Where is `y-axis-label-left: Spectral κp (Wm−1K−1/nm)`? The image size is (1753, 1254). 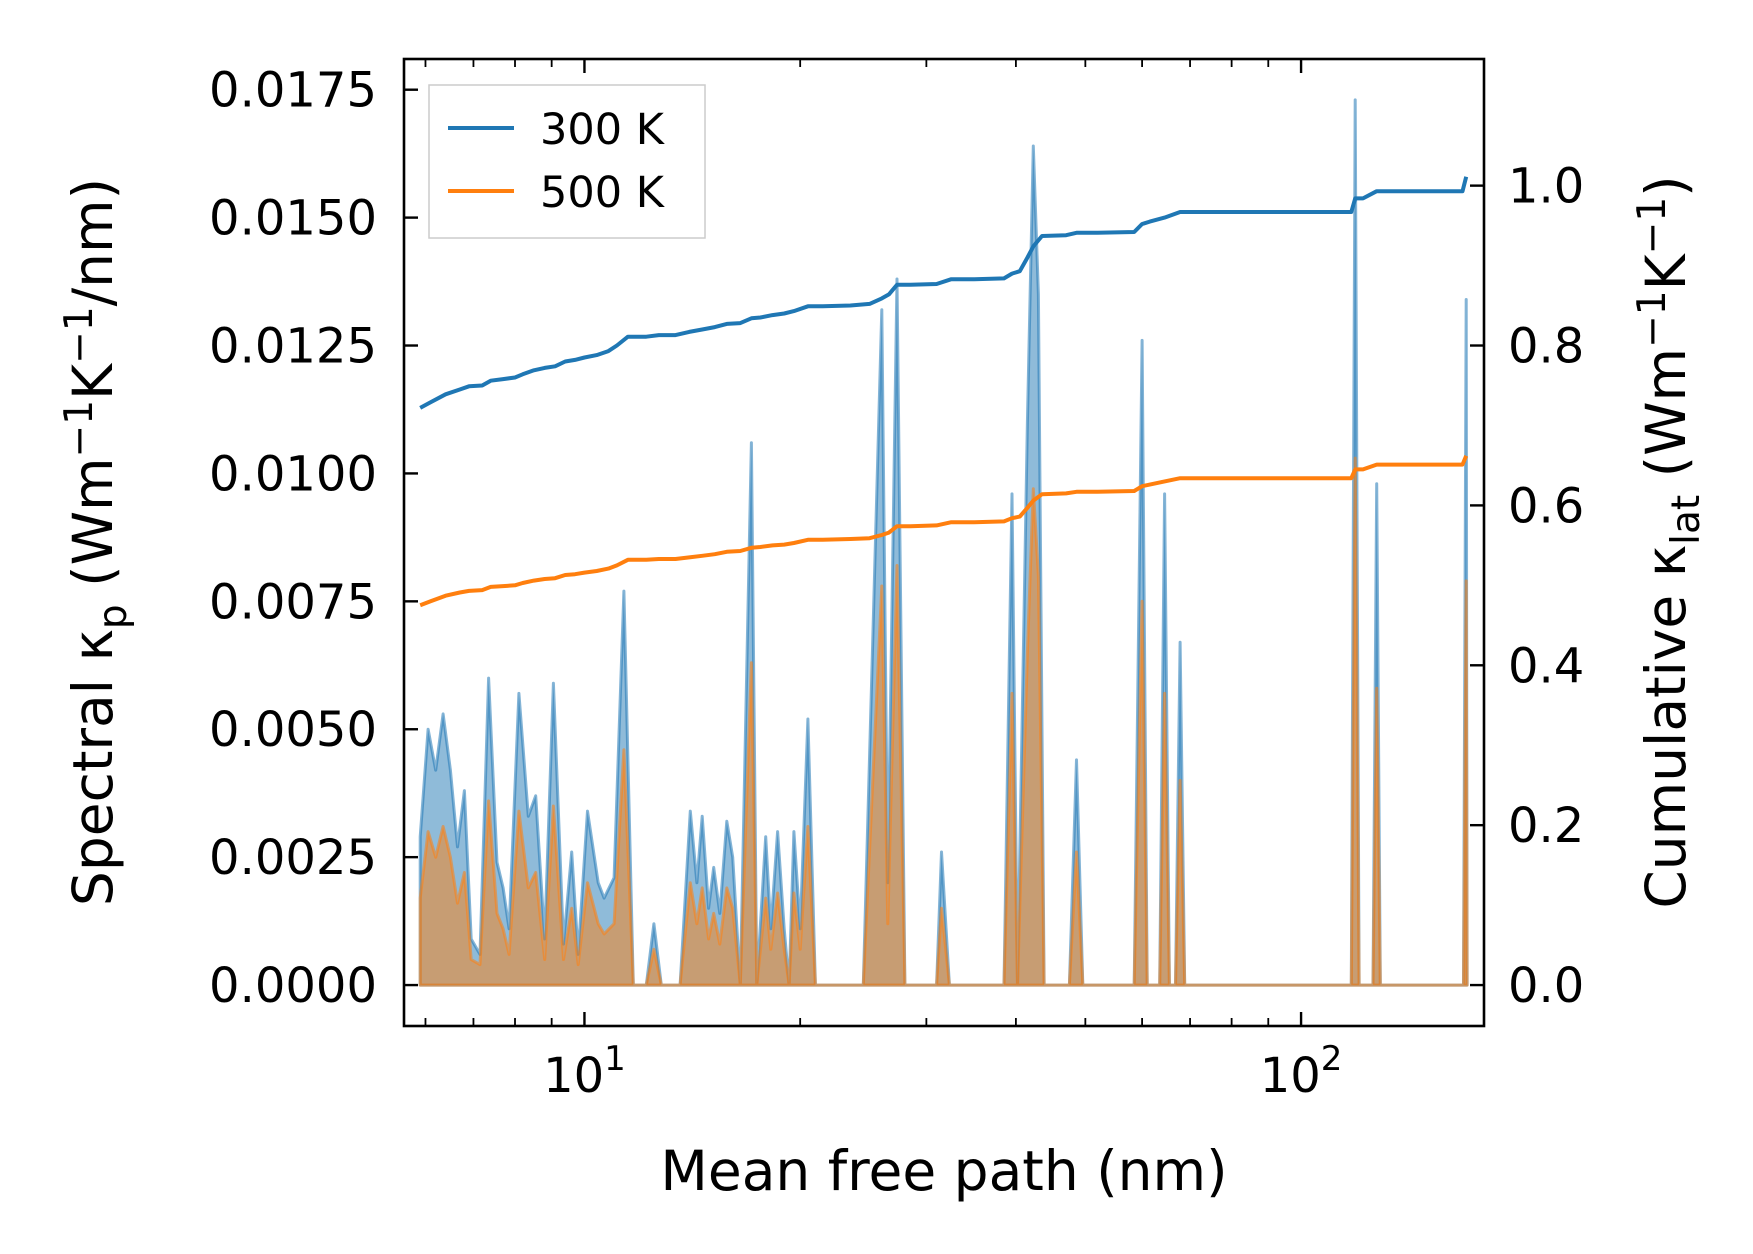
y-axis-label-left: Spectral κp (Wm−1K−1/nm) is located at coordinates (96, 542).